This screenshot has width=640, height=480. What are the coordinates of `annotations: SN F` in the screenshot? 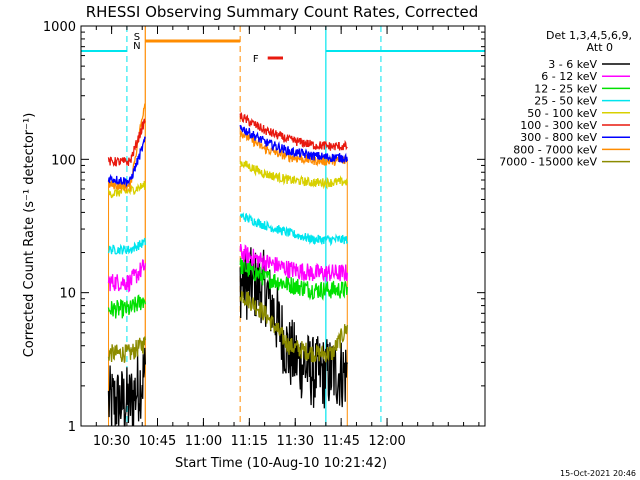 It's located at (196, 48).